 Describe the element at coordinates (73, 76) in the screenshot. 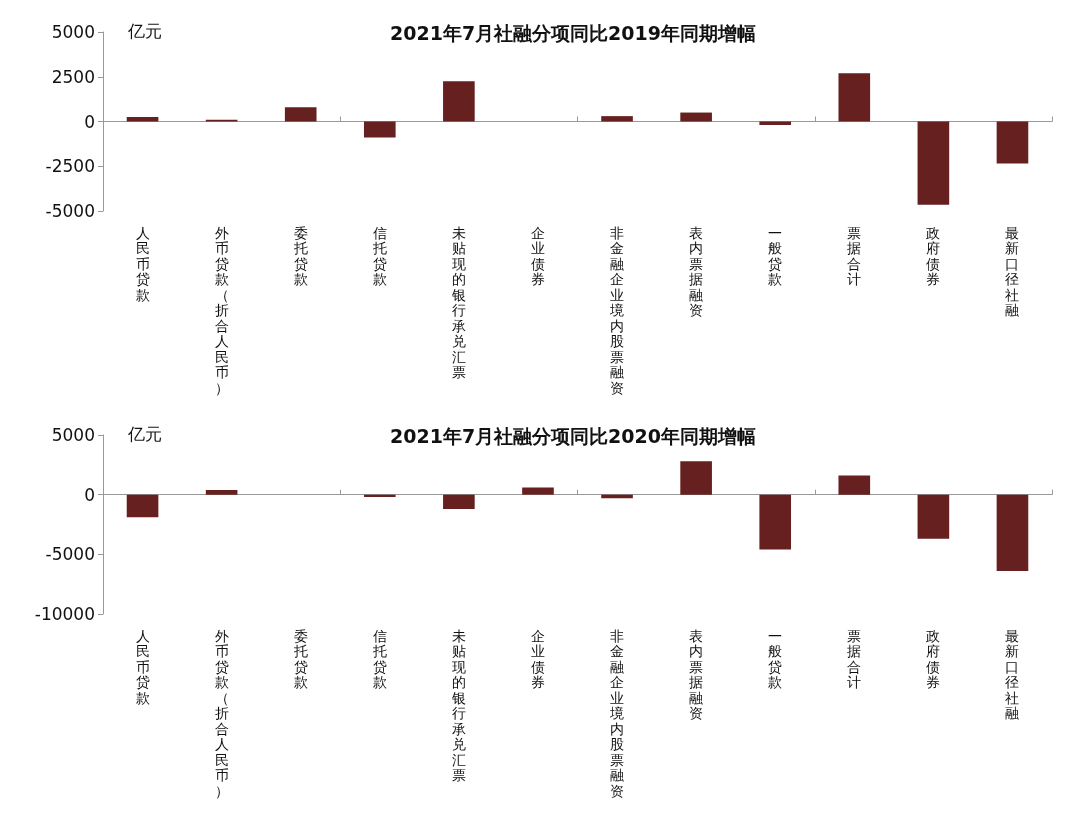

I see `y-tick-label: 2500` at that location.